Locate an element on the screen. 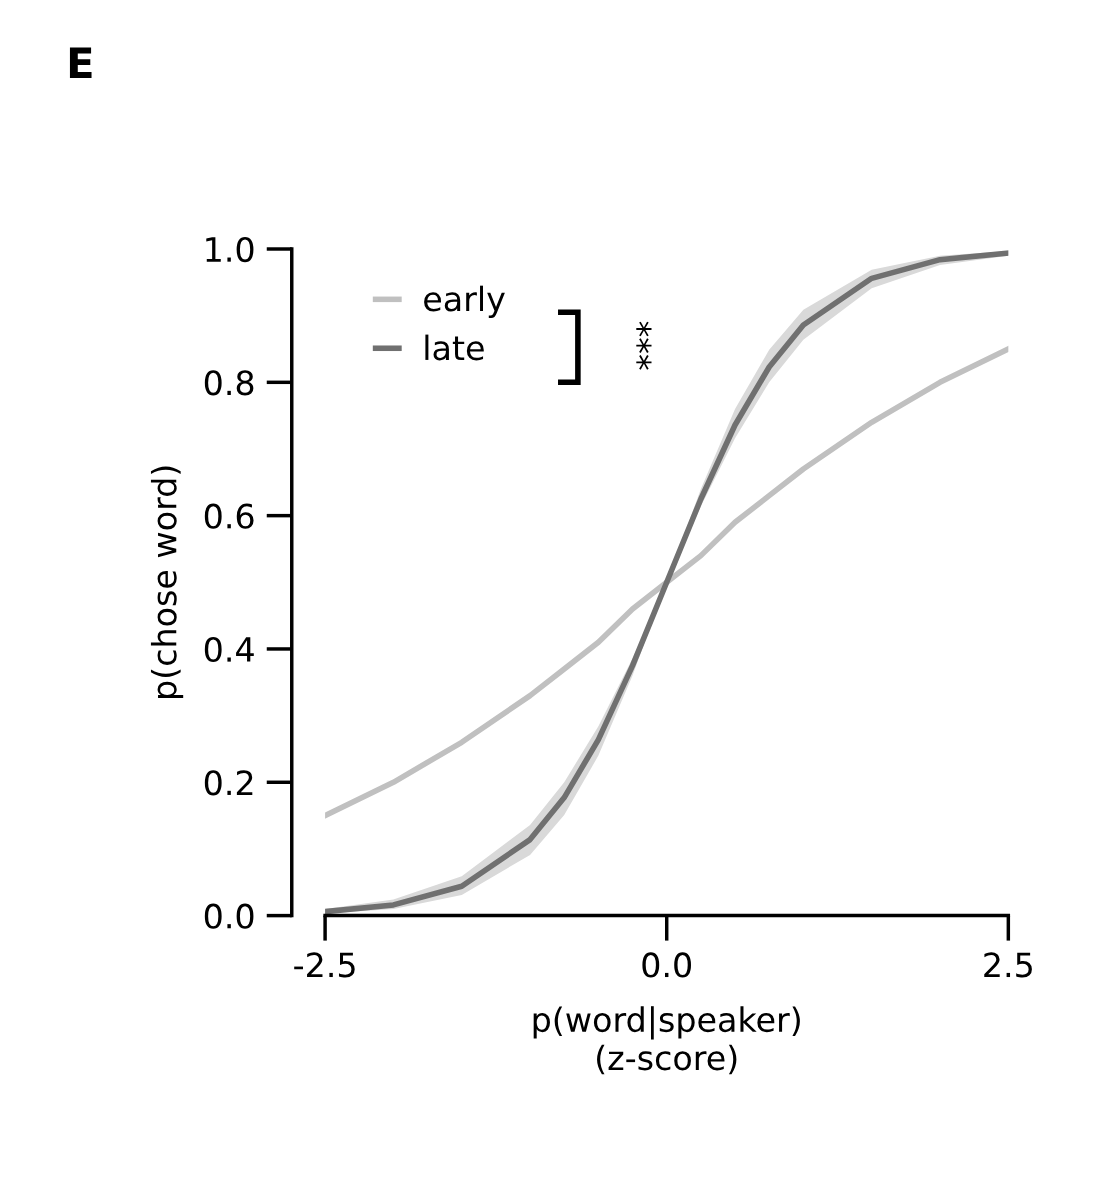  y-tick-label: 0.2 is located at coordinates (228, 783).